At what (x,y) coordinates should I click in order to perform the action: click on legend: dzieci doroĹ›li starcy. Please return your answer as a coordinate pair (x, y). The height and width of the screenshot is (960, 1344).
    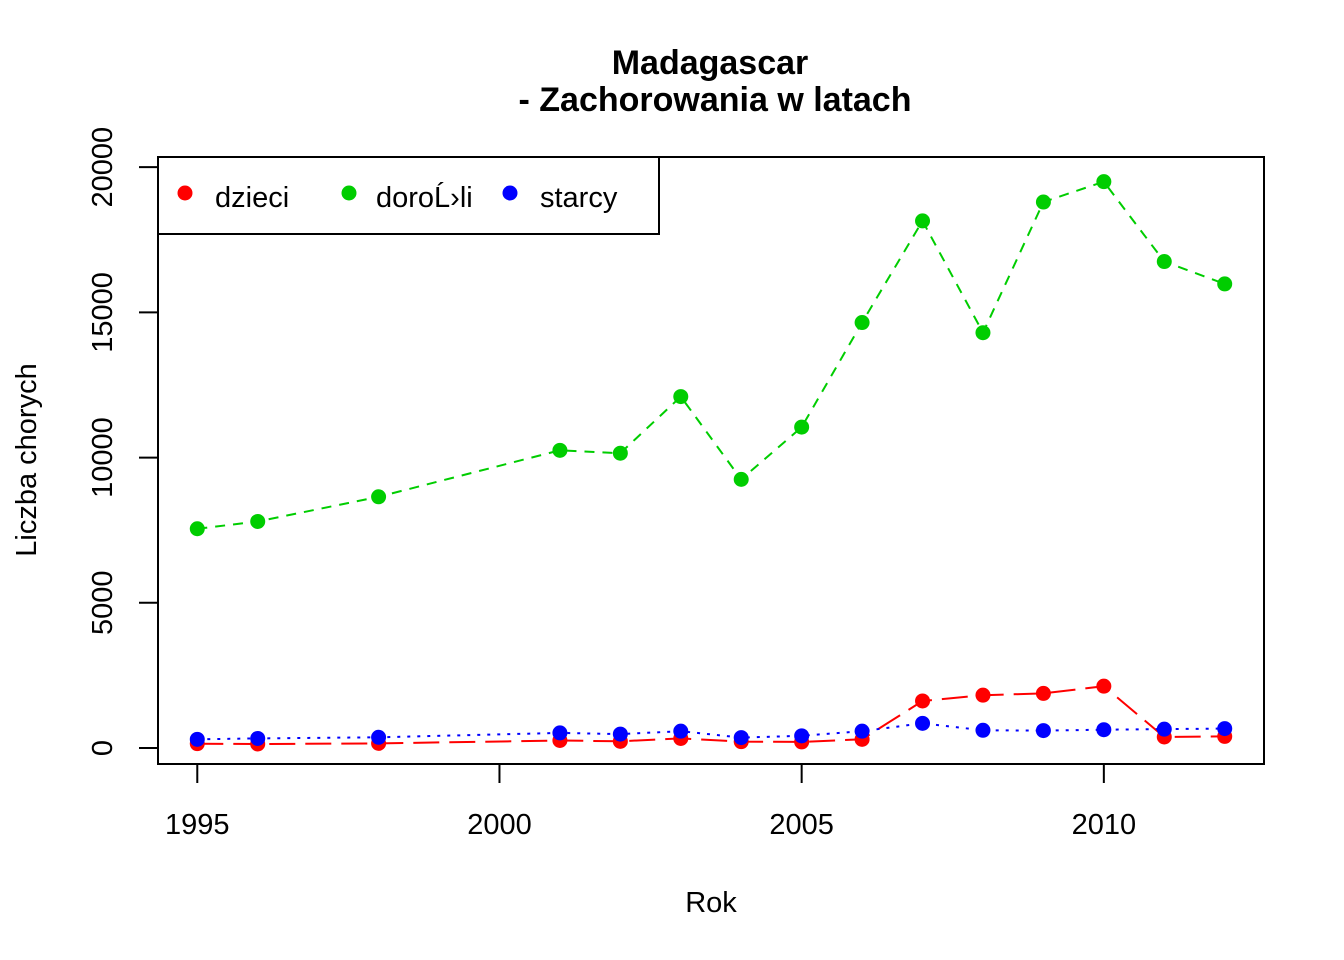
    Looking at the image, I should click on (408, 195).